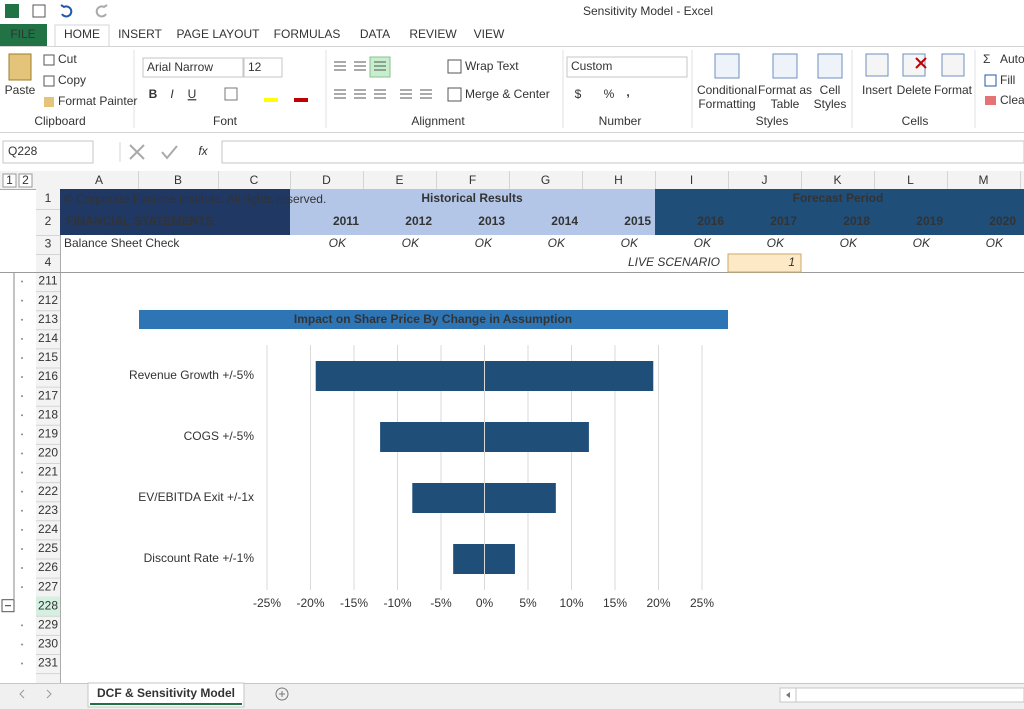  What do you see at coordinates (953, 90) in the screenshot?
I see `cells-button: Format` at bounding box center [953, 90].